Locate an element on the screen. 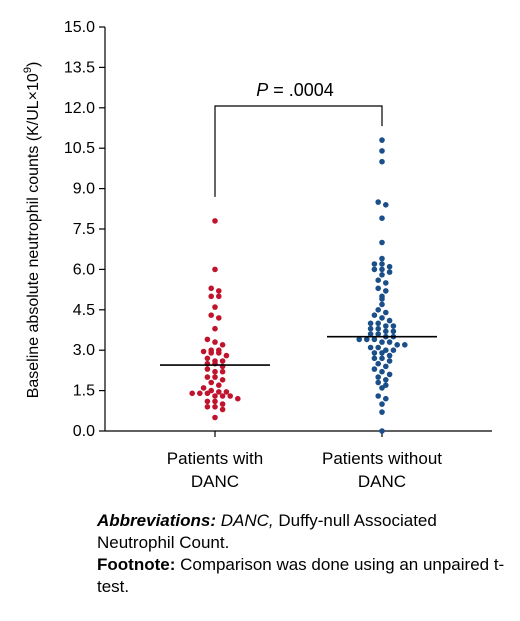 This screenshot has width=520, height=621. x-category-label: Patients without is located at coordinates (382, 458).